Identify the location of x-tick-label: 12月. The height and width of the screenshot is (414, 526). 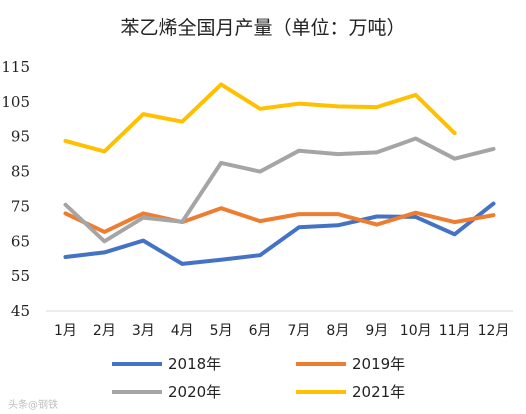
(494, 331).